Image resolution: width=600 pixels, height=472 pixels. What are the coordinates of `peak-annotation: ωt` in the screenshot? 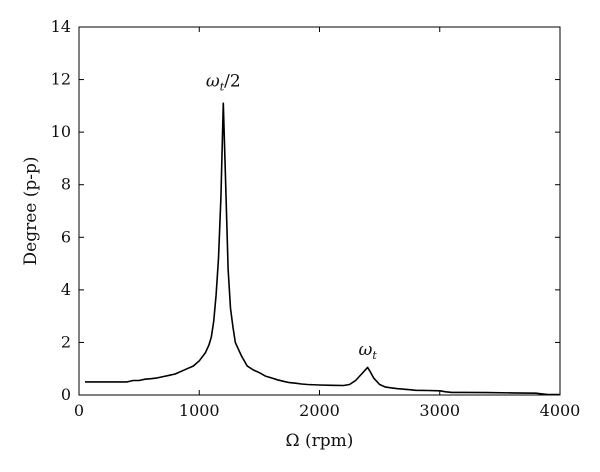 It's located at (367, 351).